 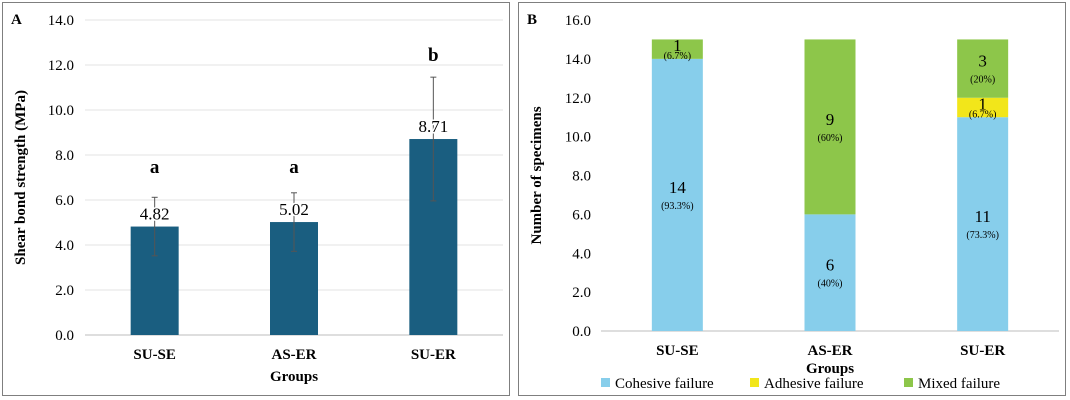 What do you see at coordinates (982, 216) in the screenshot?
I see `segment-count: 11` at bounding box center [982, 216].